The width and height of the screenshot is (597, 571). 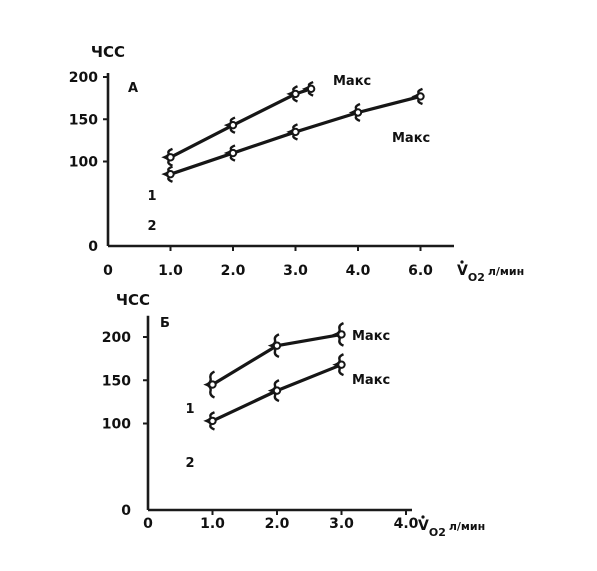 What do you see at coordinates (165, 323) in the screenshot?
I see `panel-label: Б` at bounding box center [165, 323].